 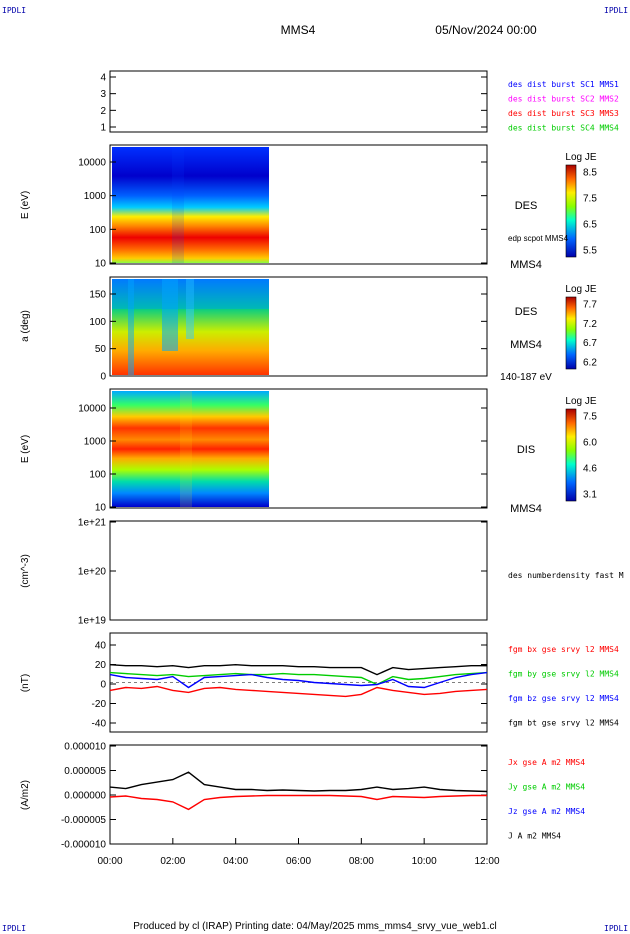 What do you see at coordinates (97, 322) in the screenshot?
I see `des-pitch-ytick-label: 100` at bounding box center [97, 322].